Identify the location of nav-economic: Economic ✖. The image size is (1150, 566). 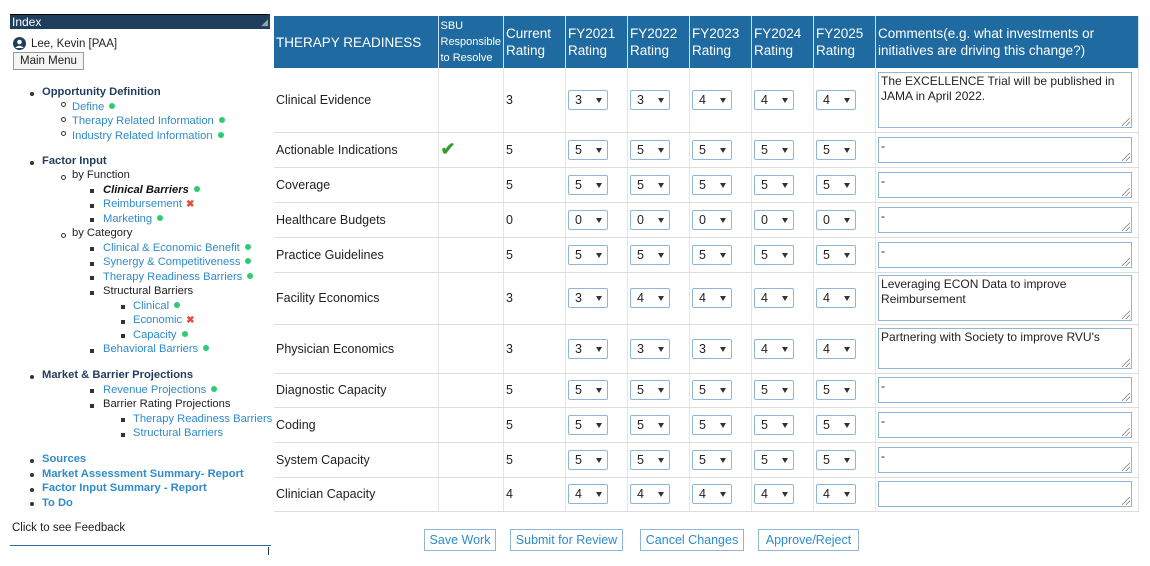
(164, 320).